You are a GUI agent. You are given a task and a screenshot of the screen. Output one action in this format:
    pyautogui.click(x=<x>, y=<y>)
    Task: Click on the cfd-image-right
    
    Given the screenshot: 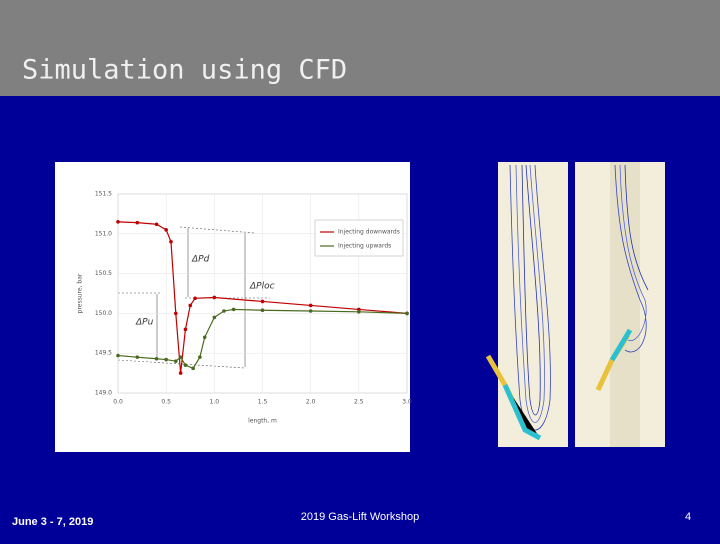 What is the action you would take?
    pyautogui.click(x=620, y=304)
    